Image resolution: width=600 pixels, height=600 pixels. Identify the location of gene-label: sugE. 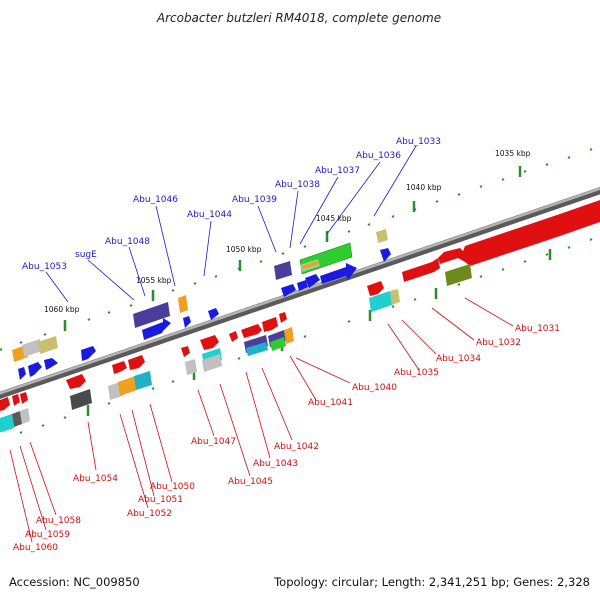
(86, 255).